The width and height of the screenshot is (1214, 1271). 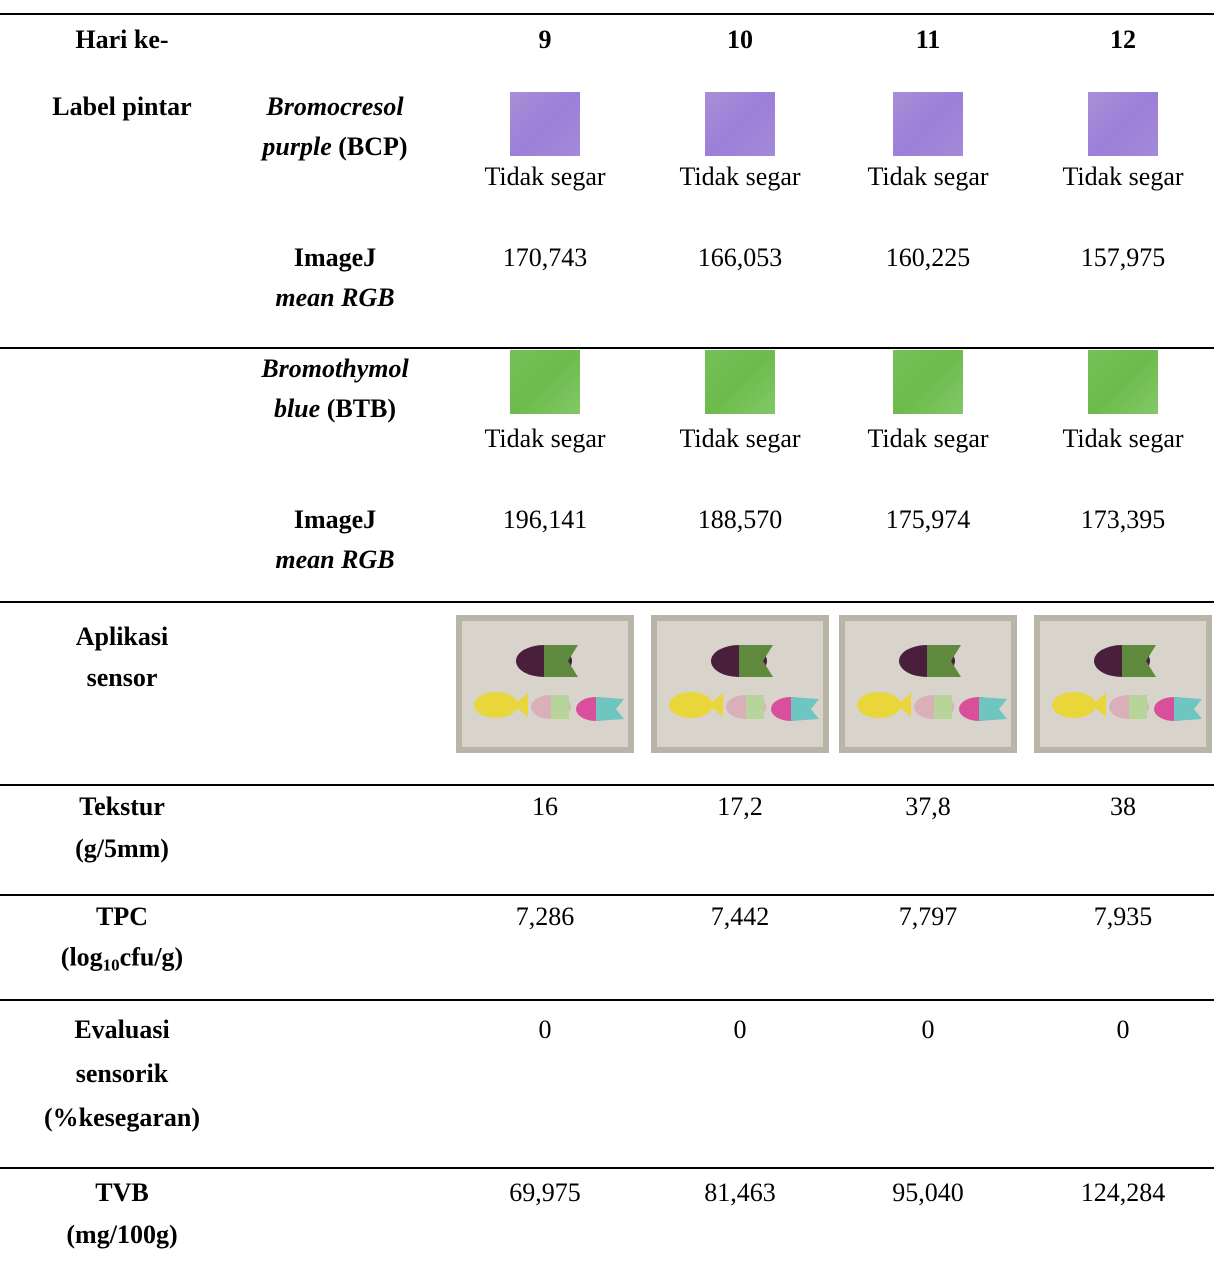 I want to click on day-header: 10, so click(x=740, y=39).